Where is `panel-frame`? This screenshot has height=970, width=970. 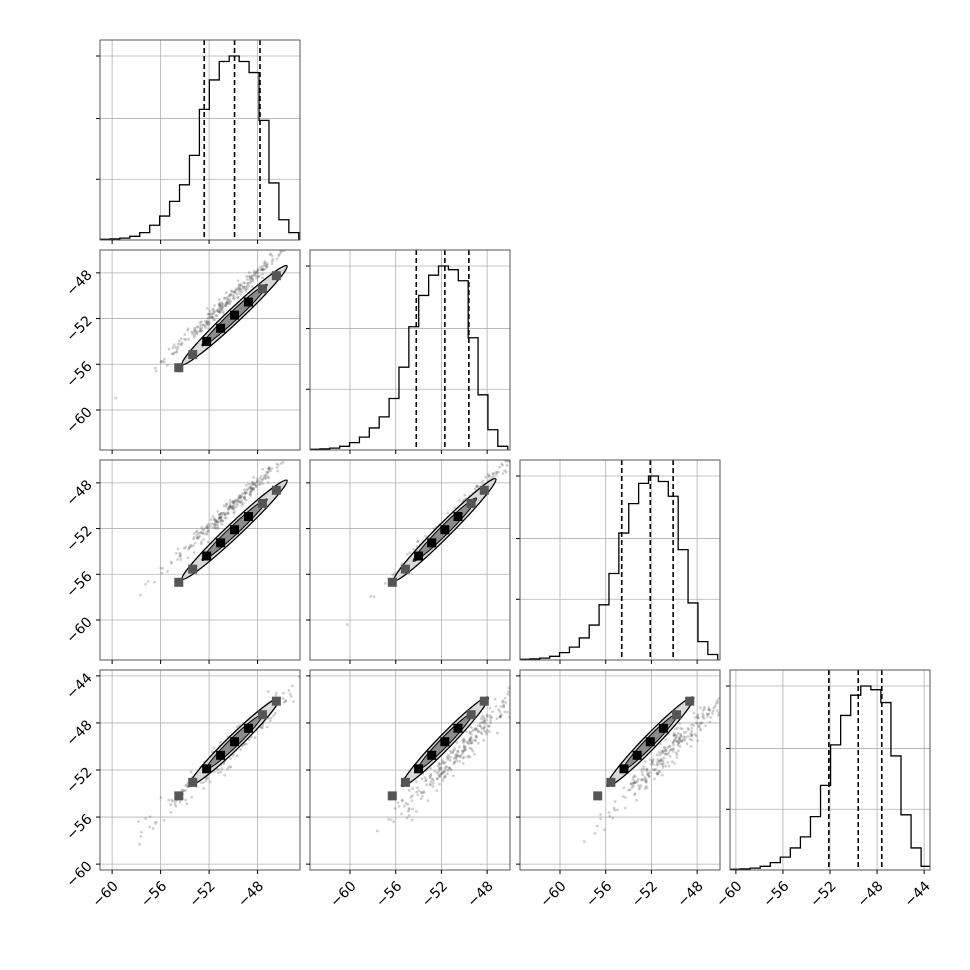
panel-frame is located at coordinates (410, 560).